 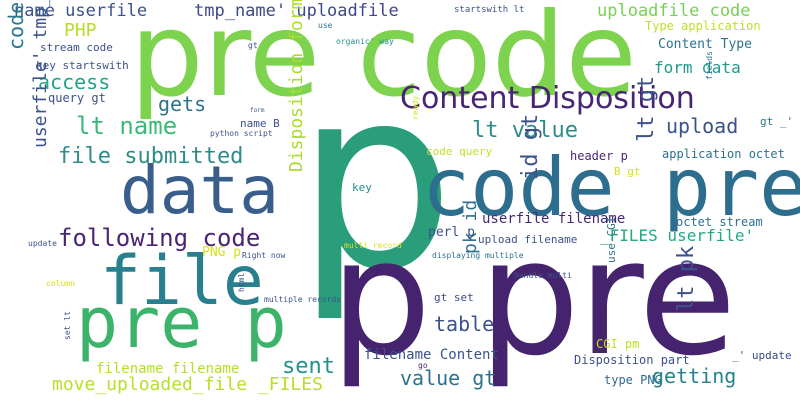 What do you see at coordinates (677, 235) in the screenshot?
I see `word-files-userfile: _FILES userfile'` at bounding box center [677, 235].